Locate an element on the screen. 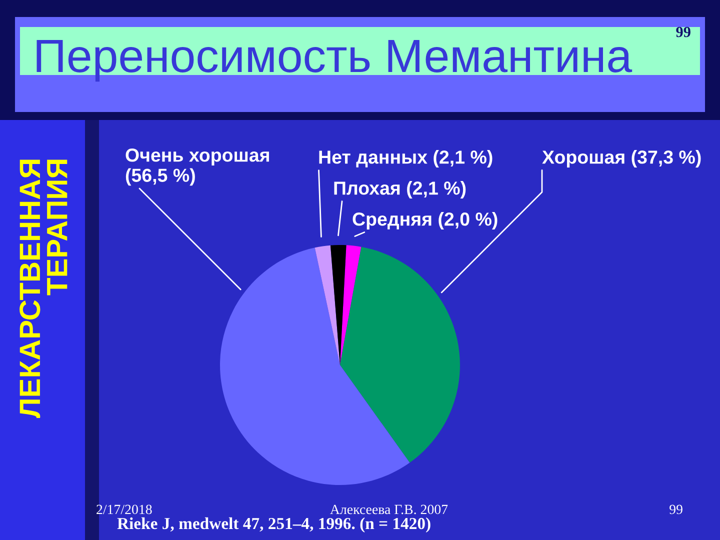 The image size is (720, 540). text: 2/17/2018 is located at coordinates (124, 509).